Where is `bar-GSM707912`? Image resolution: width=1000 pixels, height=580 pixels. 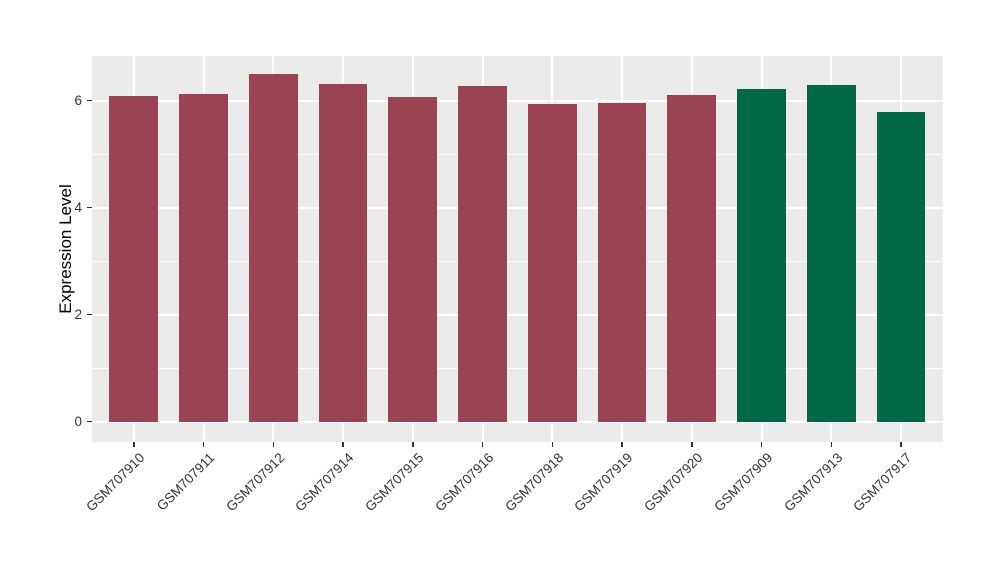
bar-GSM707912 is located at coordinates (273, 247).